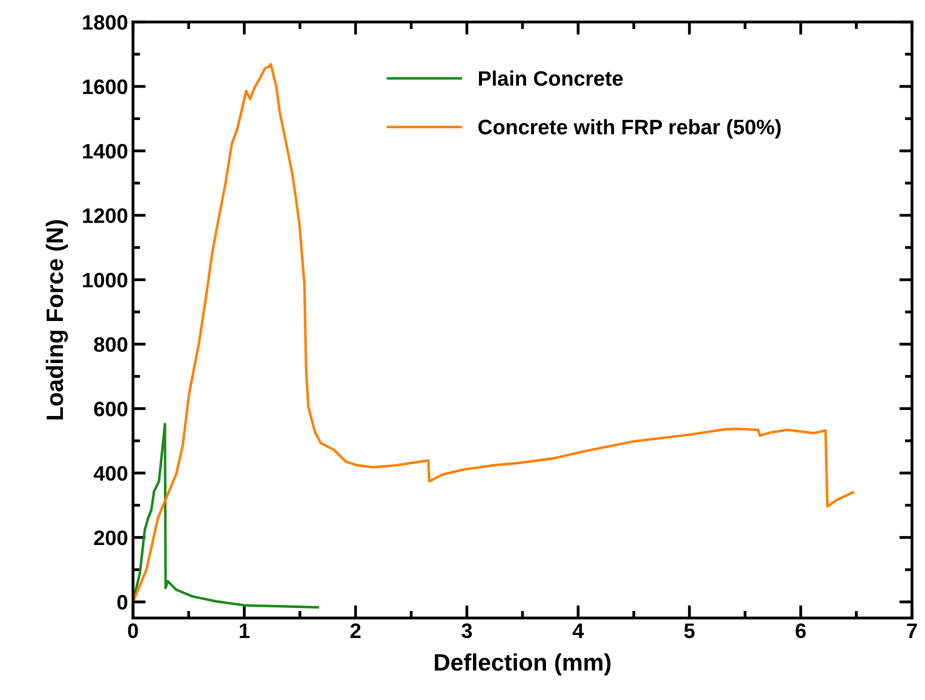 This screenshot has width=925, height=700. Describe the element at coordinates (105, 86) in the screenshot. I see `y-tick-label: 1600` at that location.